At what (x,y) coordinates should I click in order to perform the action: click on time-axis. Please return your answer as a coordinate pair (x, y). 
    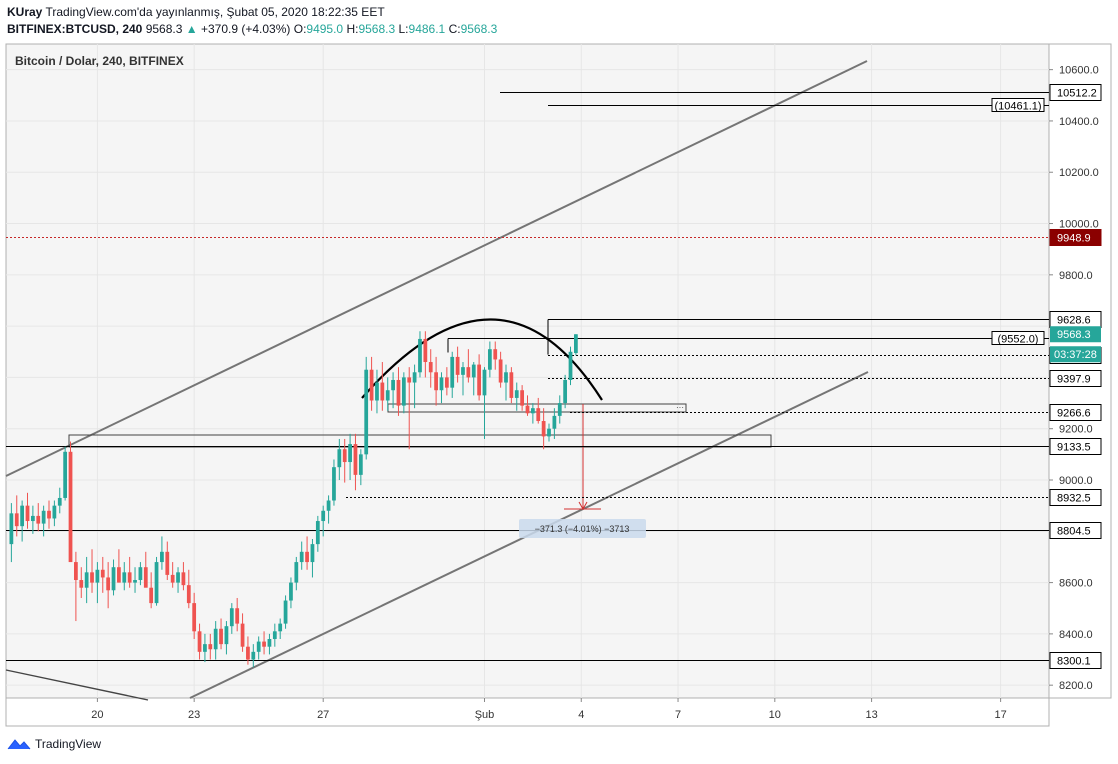
    Looking at the image, I should click on (527, 712).